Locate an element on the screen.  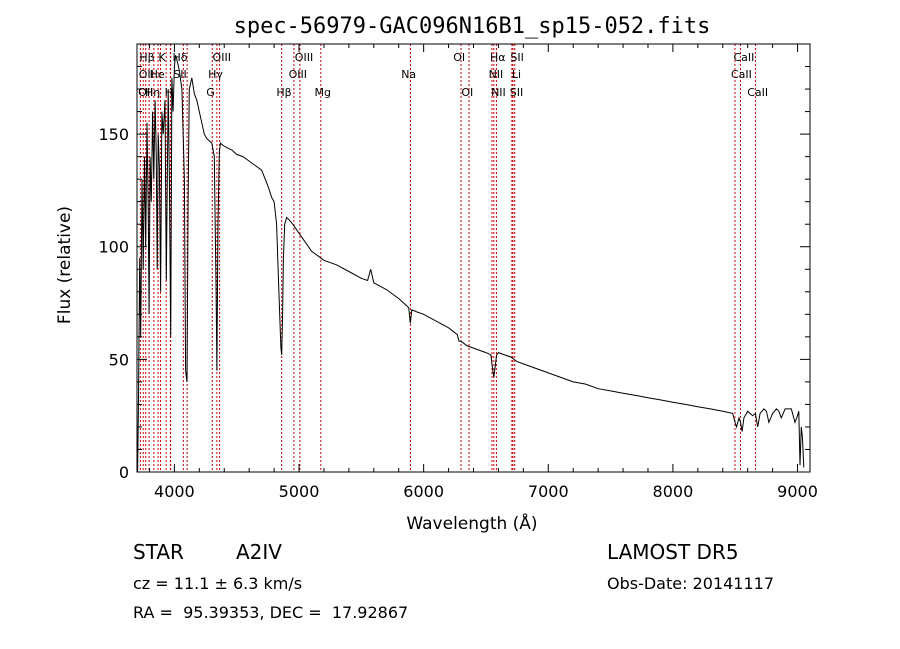
line-label-7: SII is located at coordinates (516, 57).